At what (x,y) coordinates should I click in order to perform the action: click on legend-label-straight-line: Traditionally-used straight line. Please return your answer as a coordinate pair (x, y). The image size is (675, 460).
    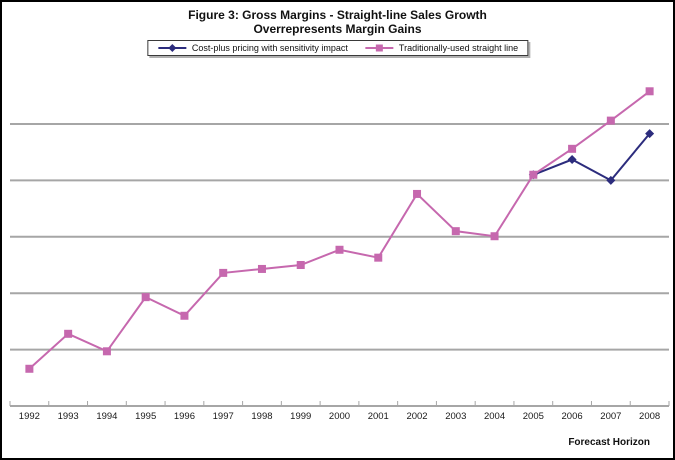
    Looking at the image, I should click on (458, 48).